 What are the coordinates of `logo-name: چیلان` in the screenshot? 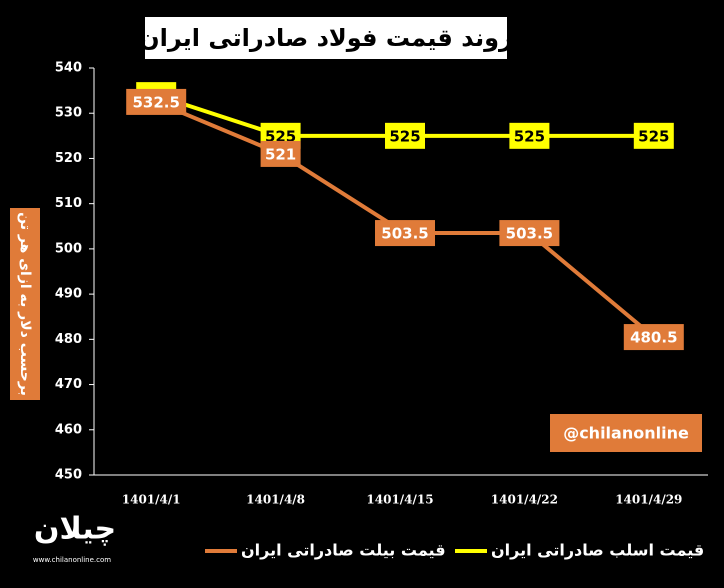 It's located at (75, 529).